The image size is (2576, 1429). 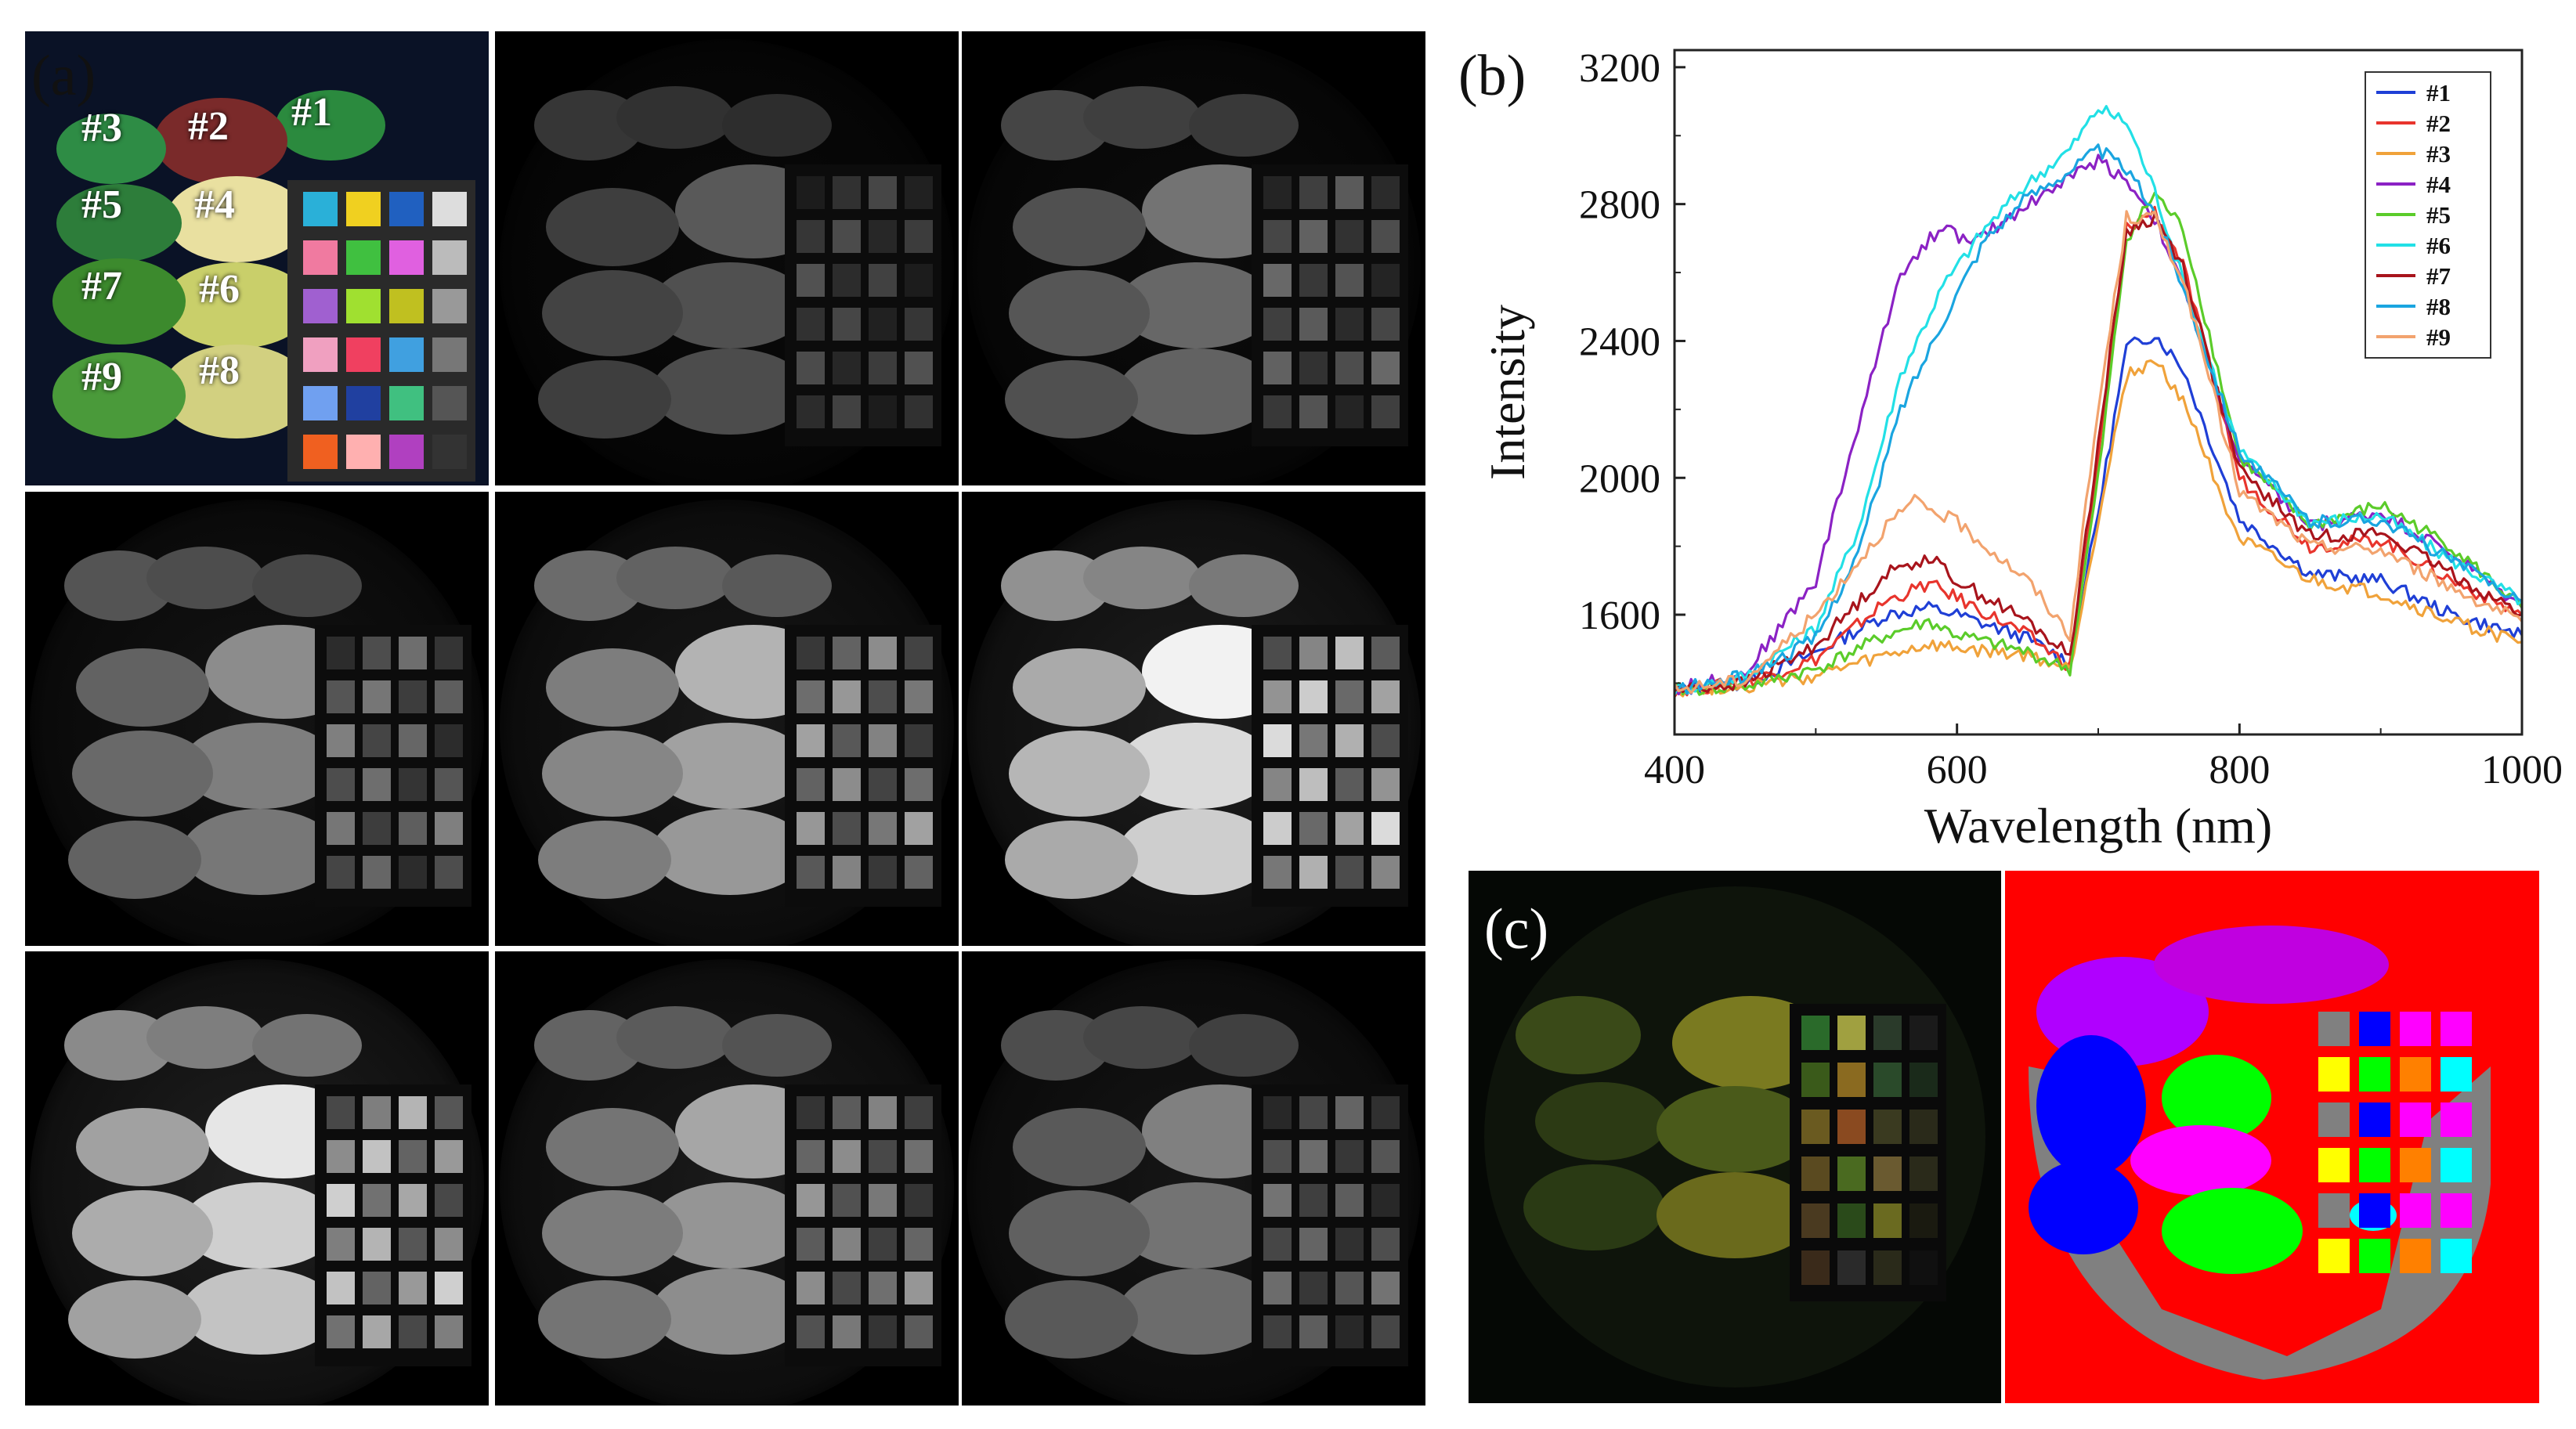 What do you see at coordinates (1507, 392) in the screenshot?
I see `y-axis-title: Intensity` at bounding box center [1507, 392].